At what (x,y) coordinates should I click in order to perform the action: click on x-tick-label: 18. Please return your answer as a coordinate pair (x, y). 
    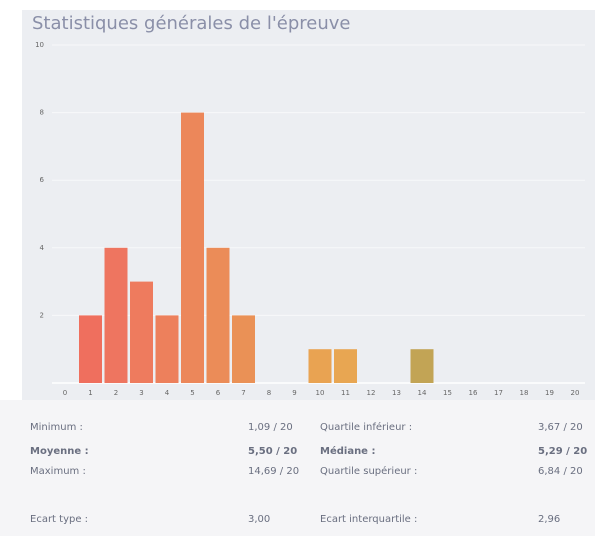
    Looking at the image, I should click on (524, 393).